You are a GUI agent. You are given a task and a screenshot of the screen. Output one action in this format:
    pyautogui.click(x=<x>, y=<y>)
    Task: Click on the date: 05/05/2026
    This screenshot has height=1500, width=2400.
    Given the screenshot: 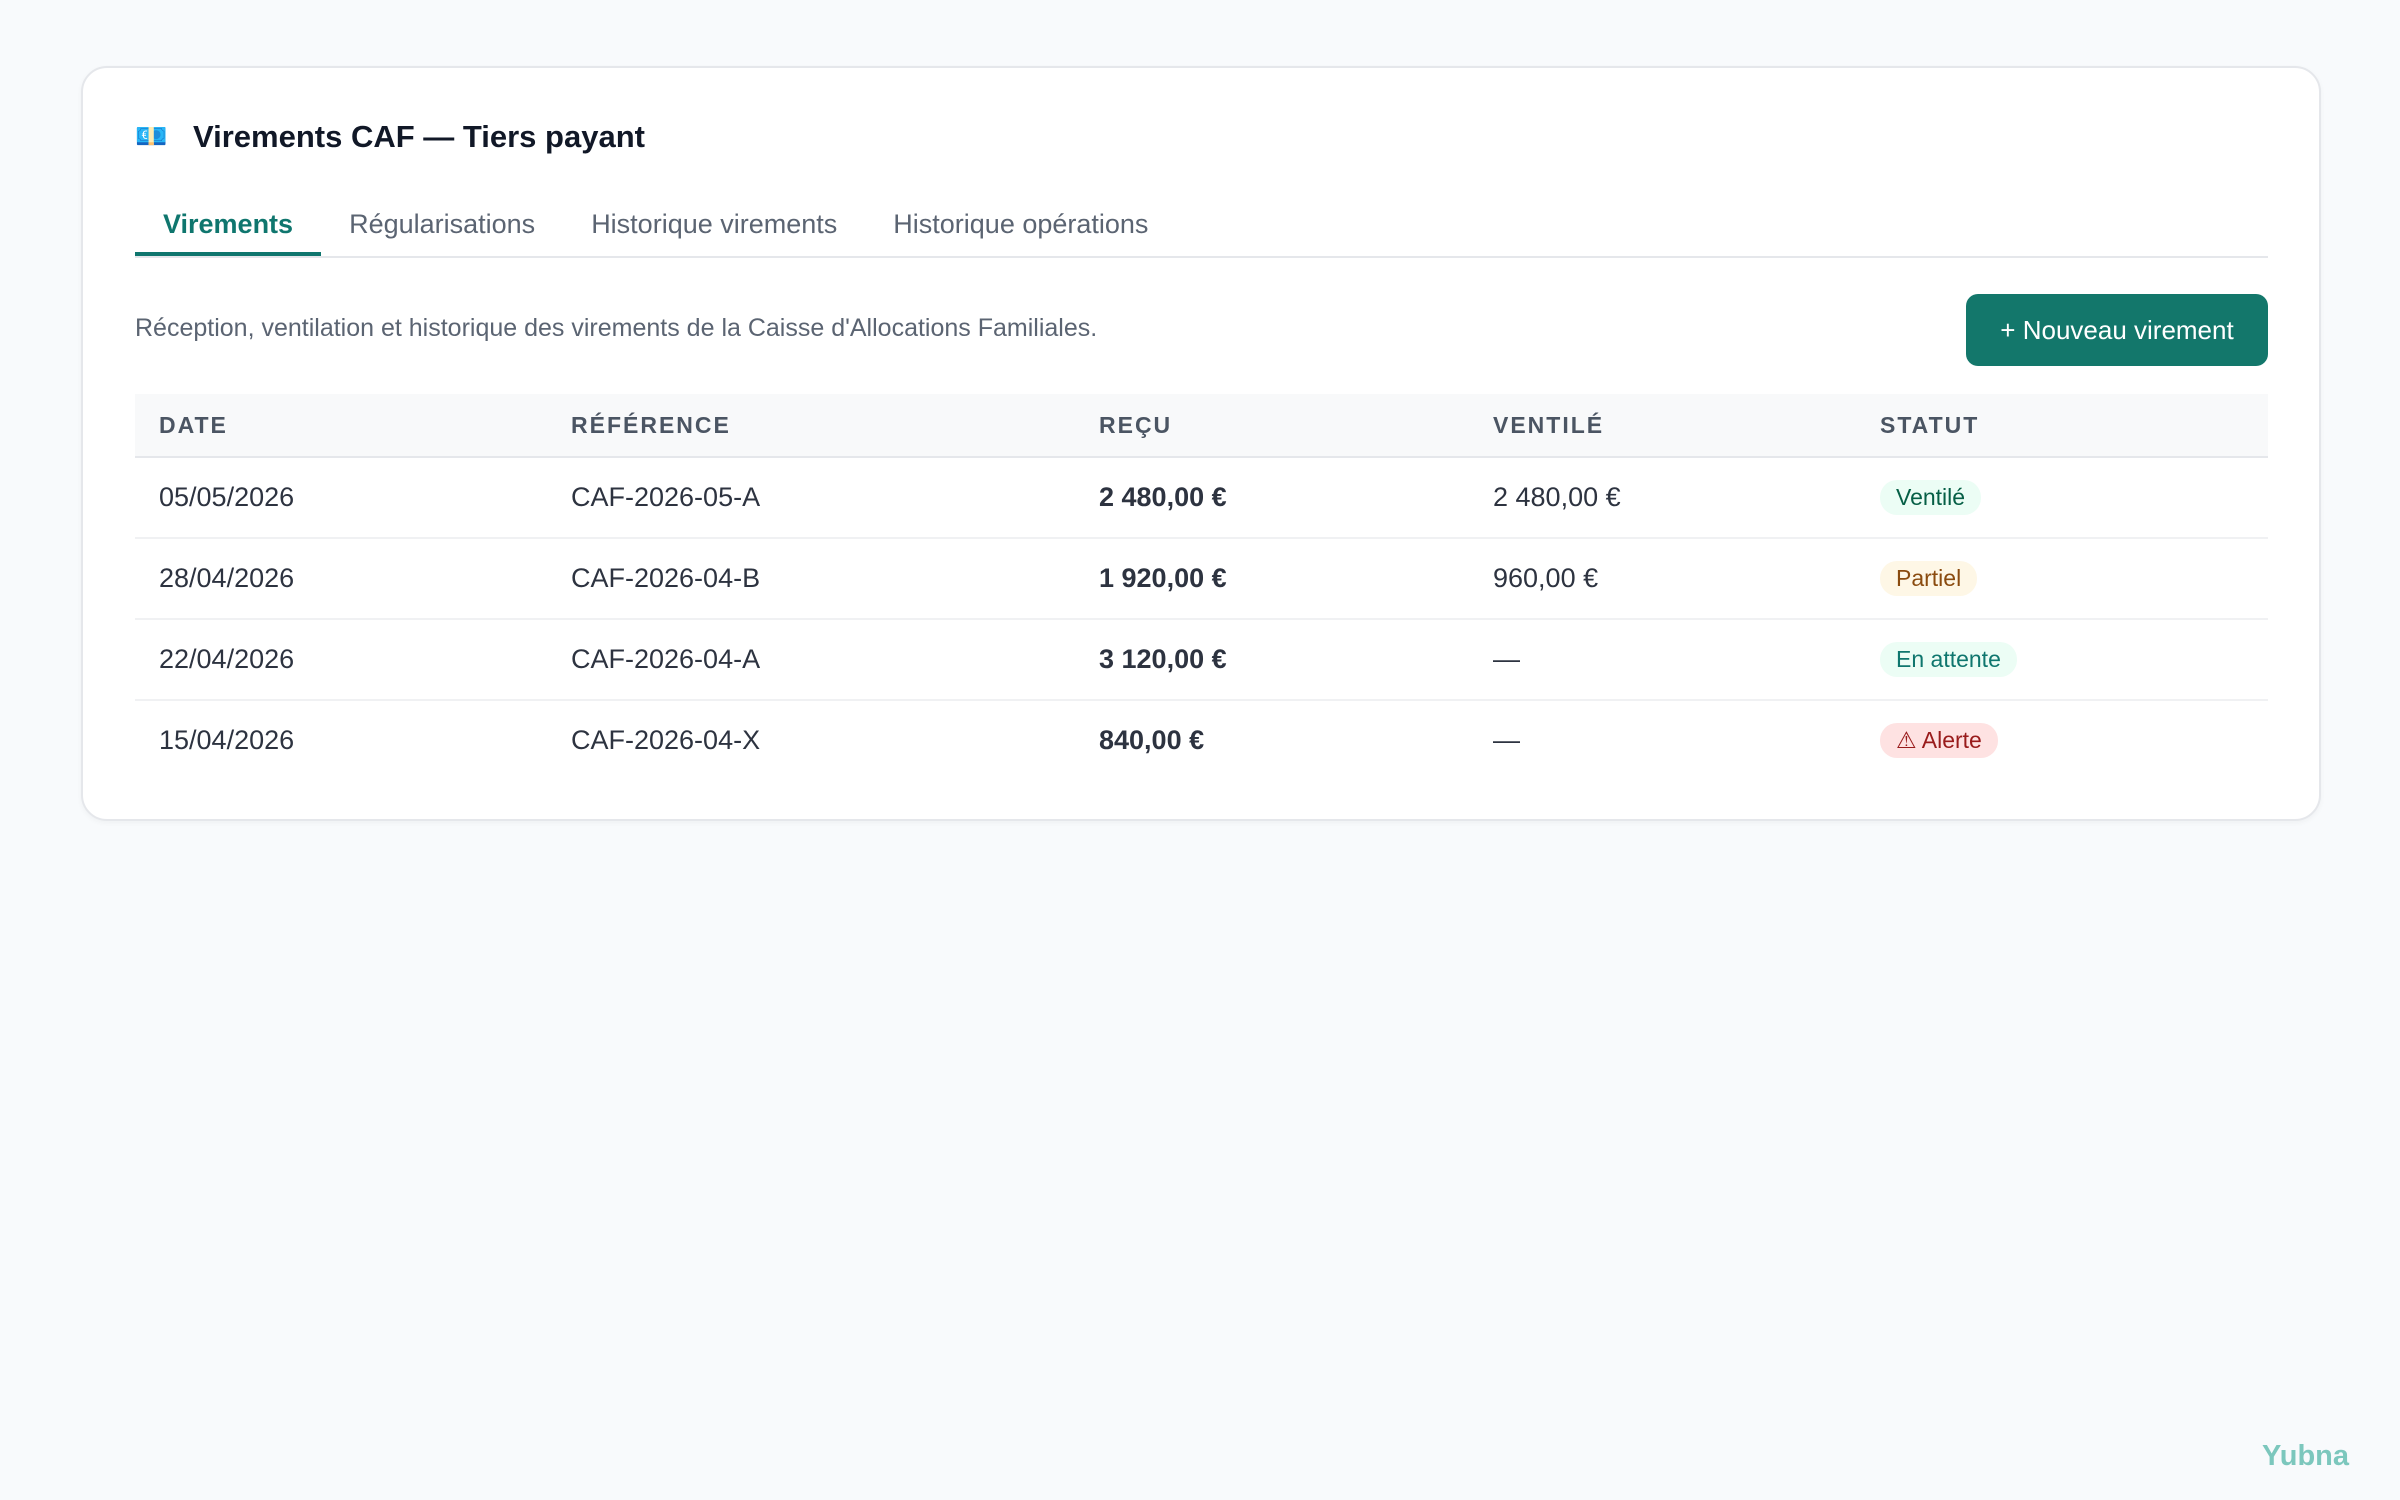 What is the action you would take?
    pyautogui.click(x=353, y=498)
    